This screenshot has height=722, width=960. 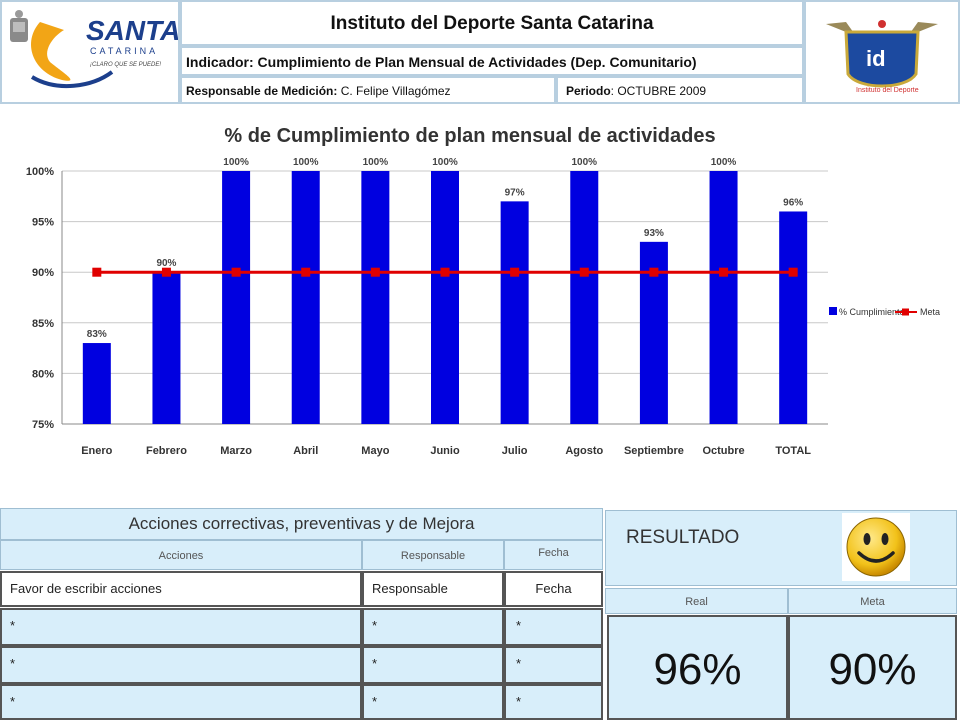 I want to click on chart-legend: % Cumplimiento Meta, so click(x=884, y=312).